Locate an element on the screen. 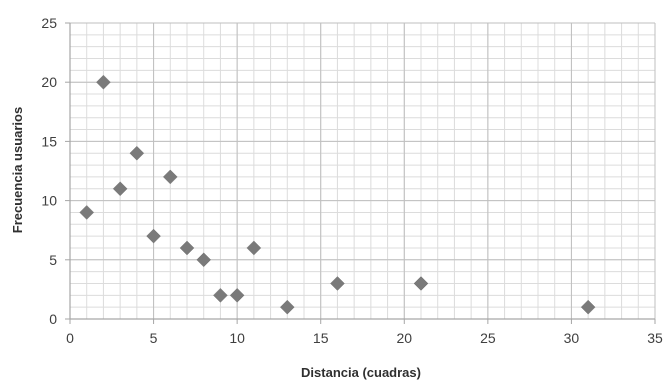 This screenshot has width=664, height=381. y-tick-label: 0 is located at coordinates (53, 319).